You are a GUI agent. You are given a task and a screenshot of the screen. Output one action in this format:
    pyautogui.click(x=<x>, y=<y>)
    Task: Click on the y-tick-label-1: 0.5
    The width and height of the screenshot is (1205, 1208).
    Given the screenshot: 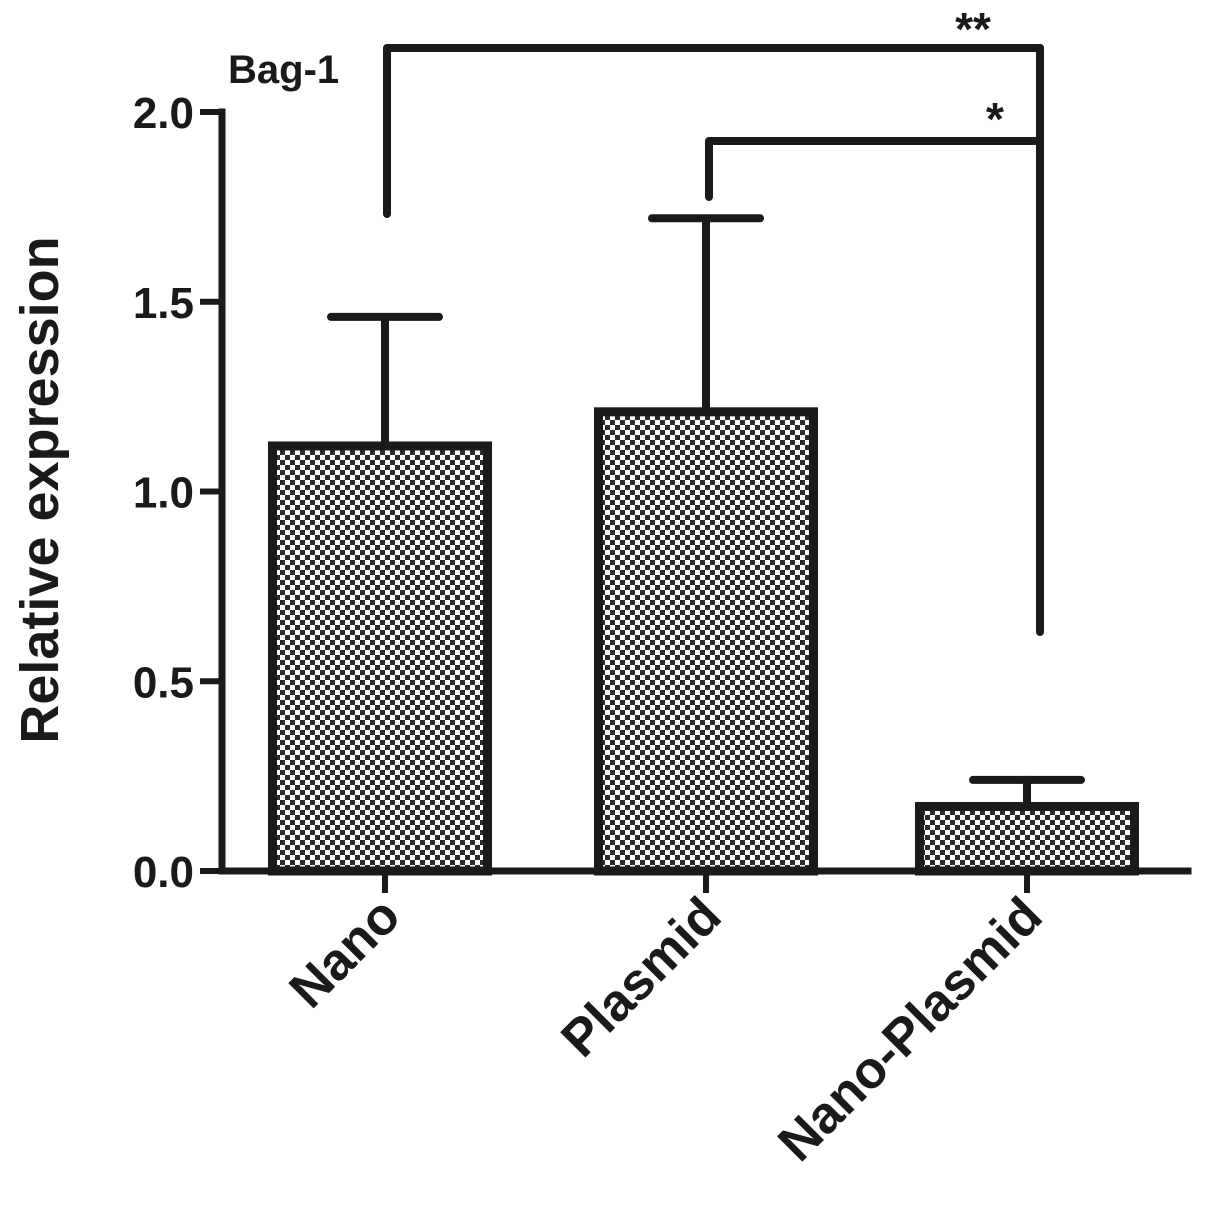 What is the action you would take?
    pyautogui.click(x=163, y=682)
    